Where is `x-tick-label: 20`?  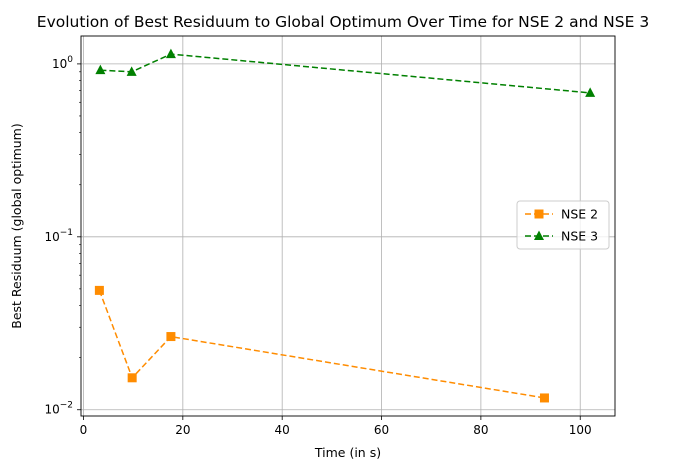 x-tick-label: 20 is located at coordinates (182, 430).